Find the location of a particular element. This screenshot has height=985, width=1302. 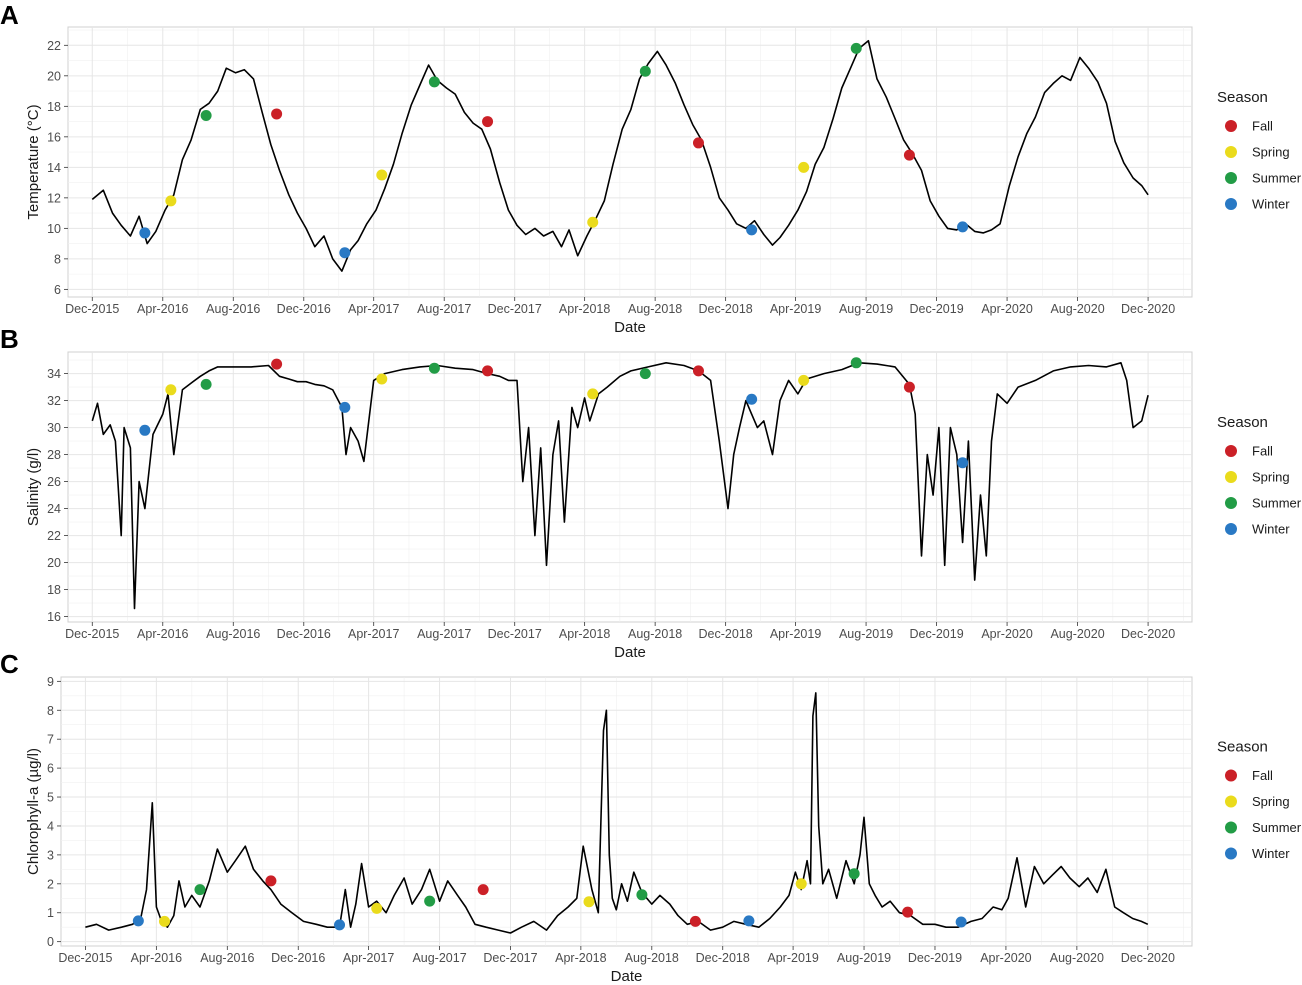

y-tick-label: 8 is located at coordinates (57, 259).